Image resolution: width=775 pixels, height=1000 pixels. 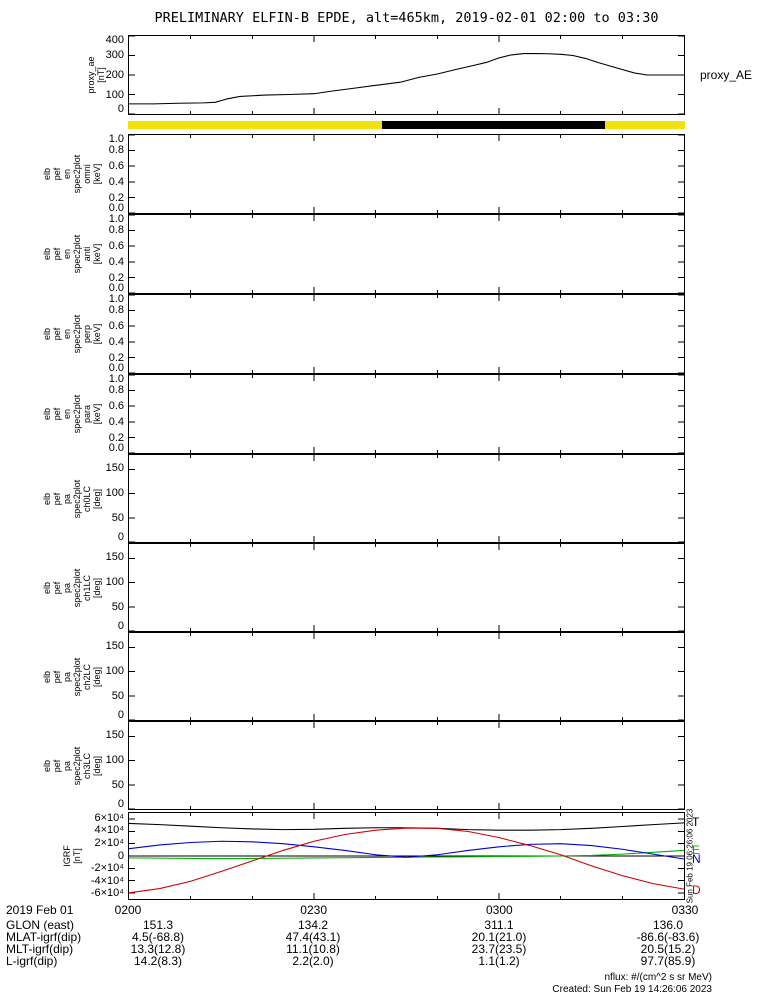 I want to click on xtick-label: 0230, so click(x=313, y=910).